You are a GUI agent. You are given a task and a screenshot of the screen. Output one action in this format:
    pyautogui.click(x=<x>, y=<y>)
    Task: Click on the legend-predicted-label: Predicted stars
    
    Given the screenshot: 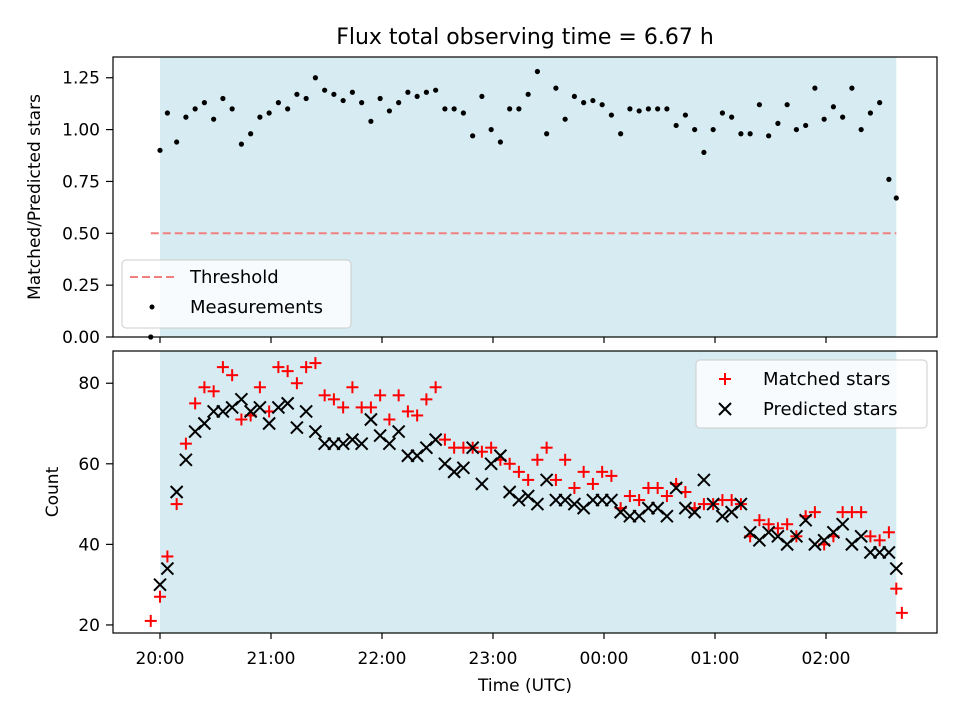 What is the action you would take?
    pyautogui.click(x=830, y=409)
    